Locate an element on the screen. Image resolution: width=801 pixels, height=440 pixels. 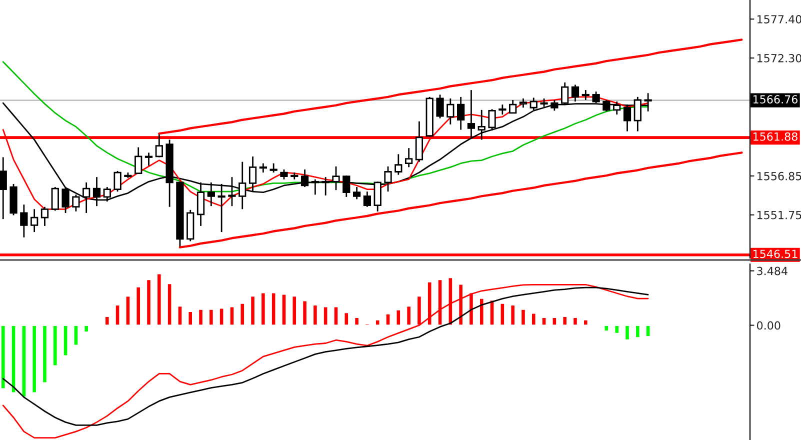
ref-line-label: 1546.51 is located at coordinates (775, 254).